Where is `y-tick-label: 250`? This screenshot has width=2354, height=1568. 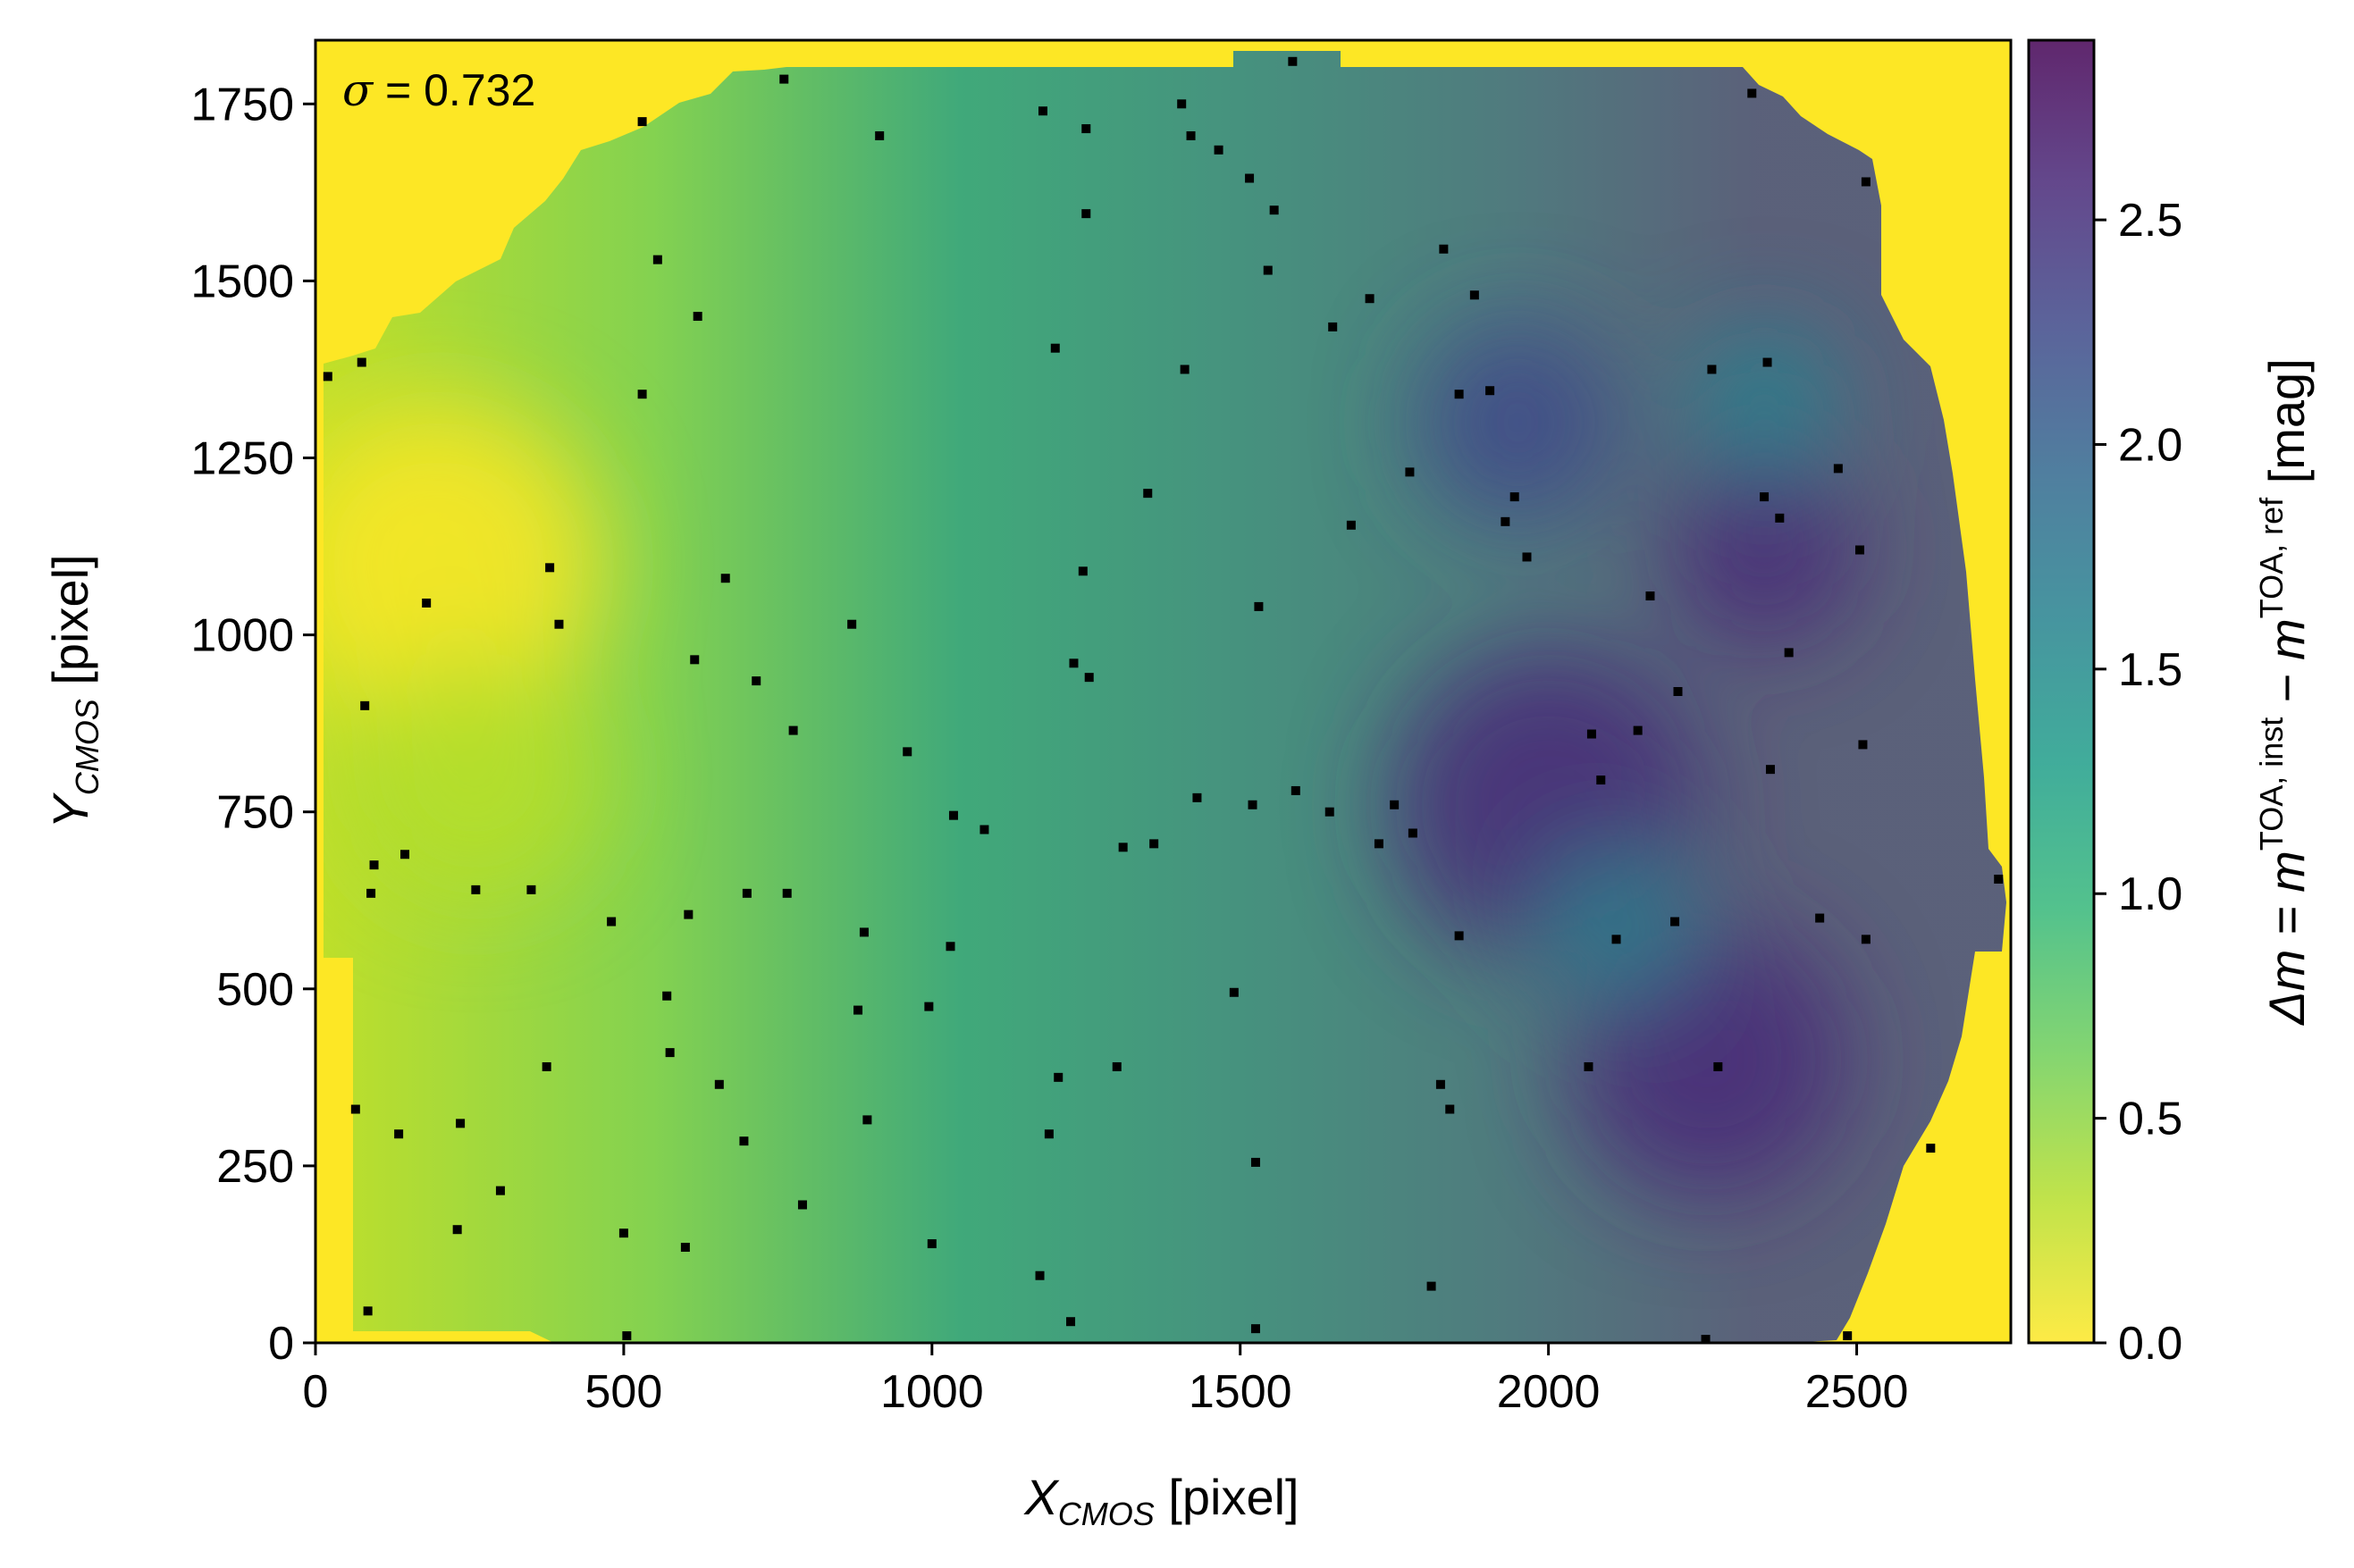 y-tick-label: 250 is located at coordinates (255, 1167).